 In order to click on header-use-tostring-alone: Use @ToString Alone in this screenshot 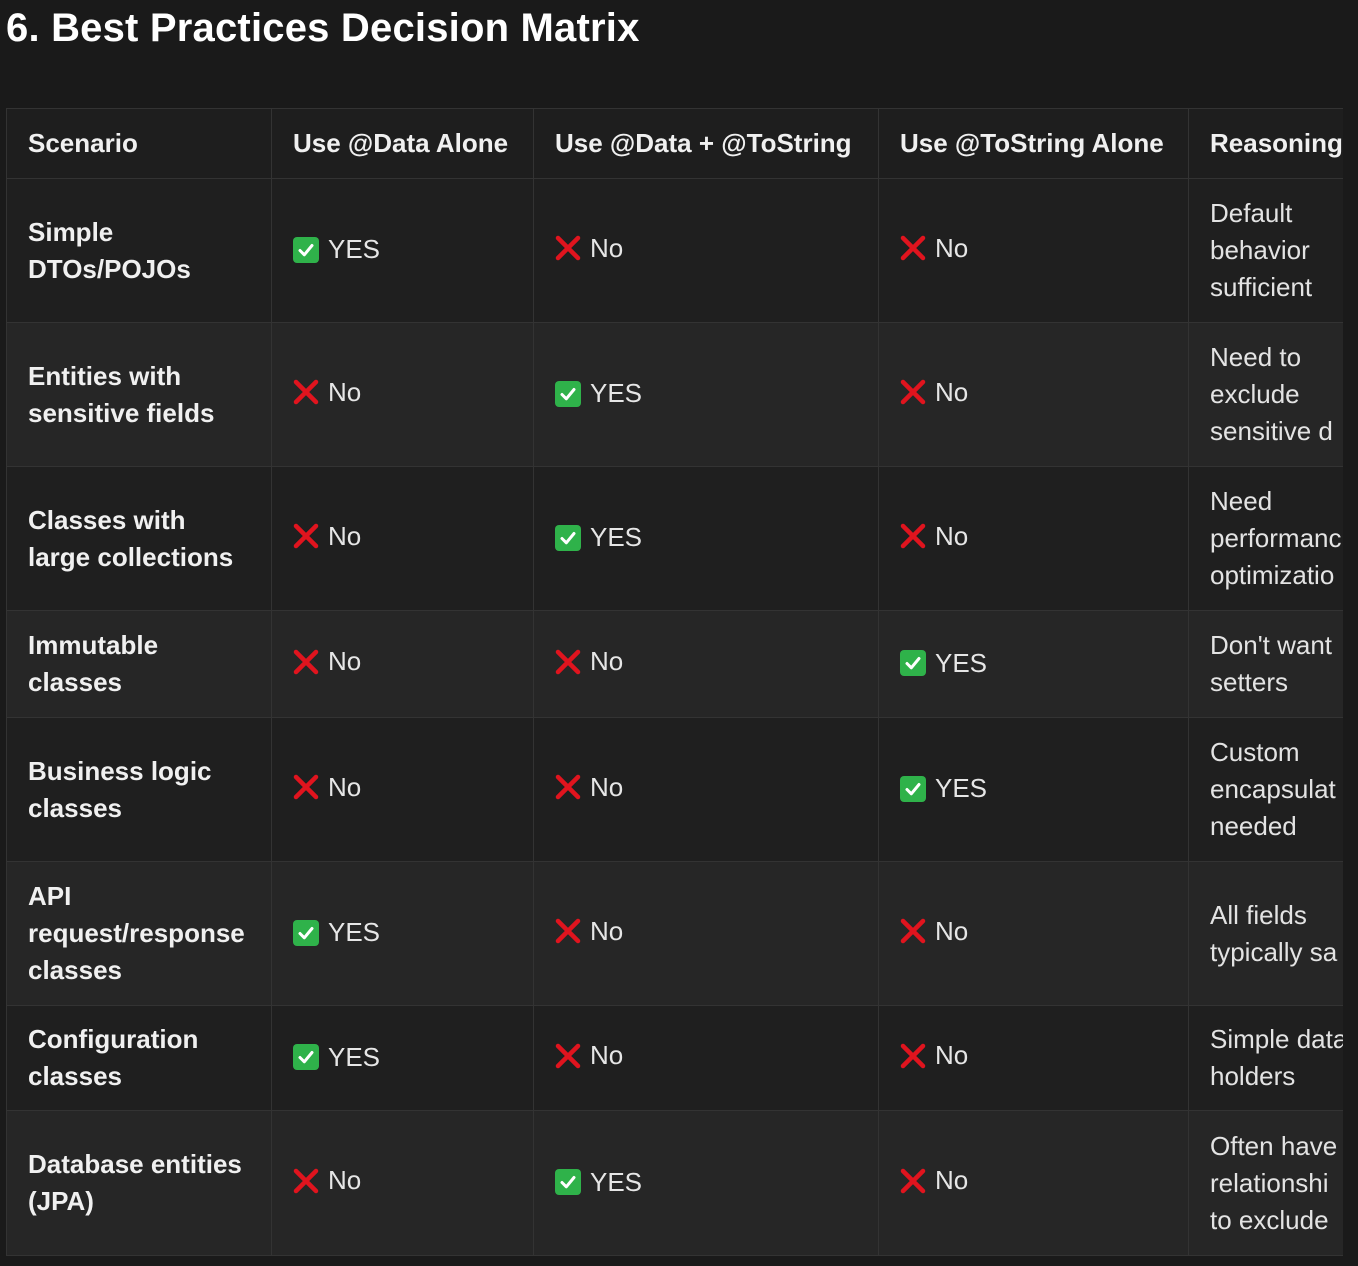, I will do `click(1033, 143)`.